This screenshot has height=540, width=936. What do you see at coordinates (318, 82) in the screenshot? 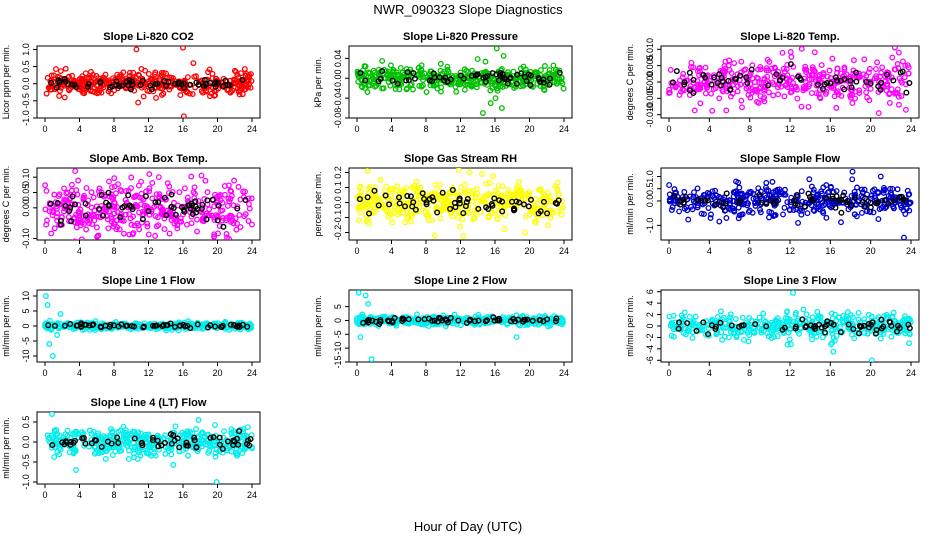
I see `y-axis-label: kPa per min.` at bounding box center [318, 82].